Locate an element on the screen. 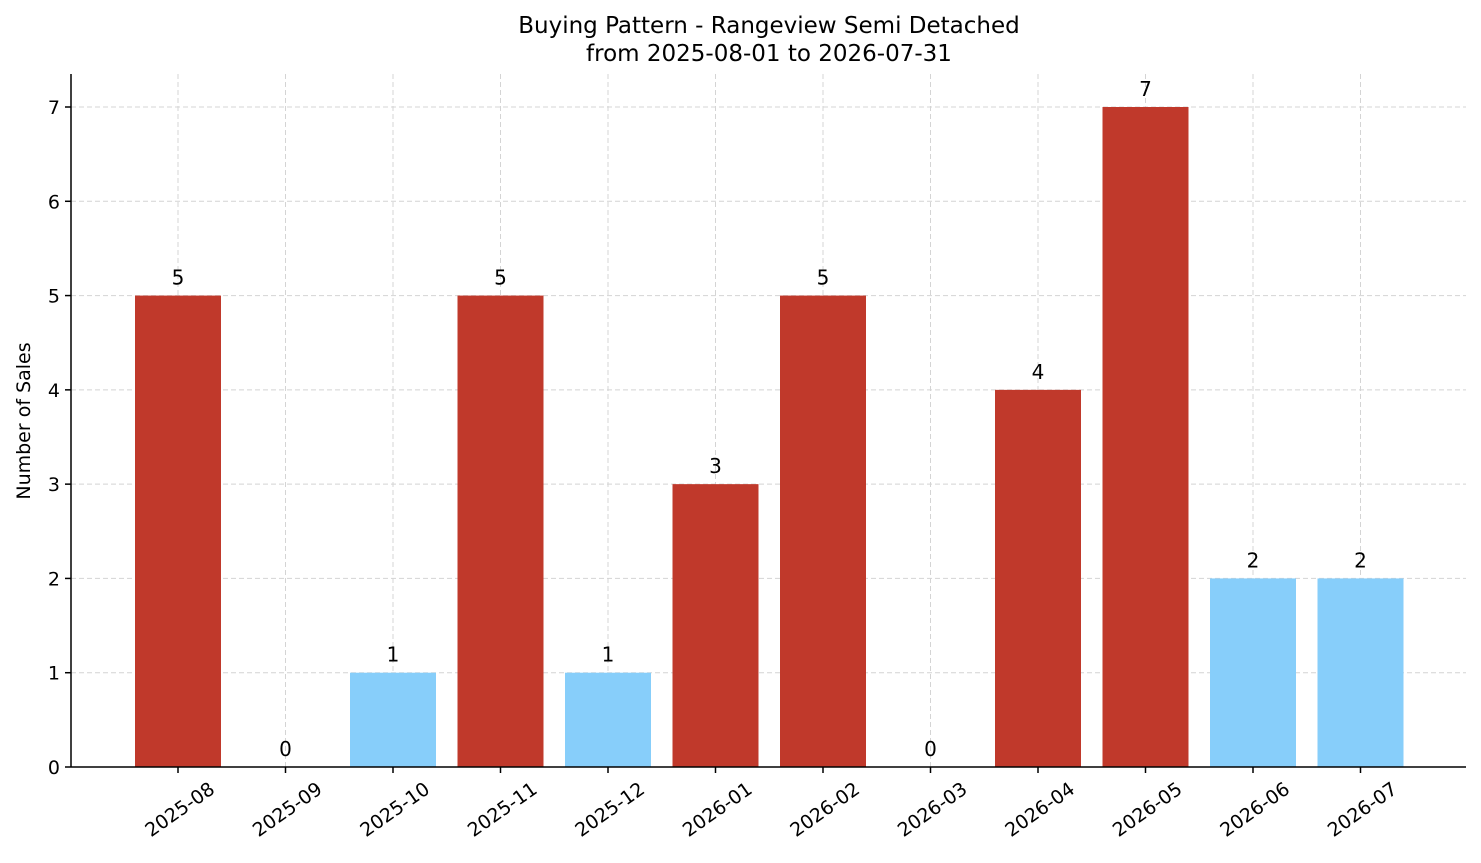 The height and width of the screenshot is (863, 1481). x-tick-label: 2026-01 is located at coordinates (718, 810).